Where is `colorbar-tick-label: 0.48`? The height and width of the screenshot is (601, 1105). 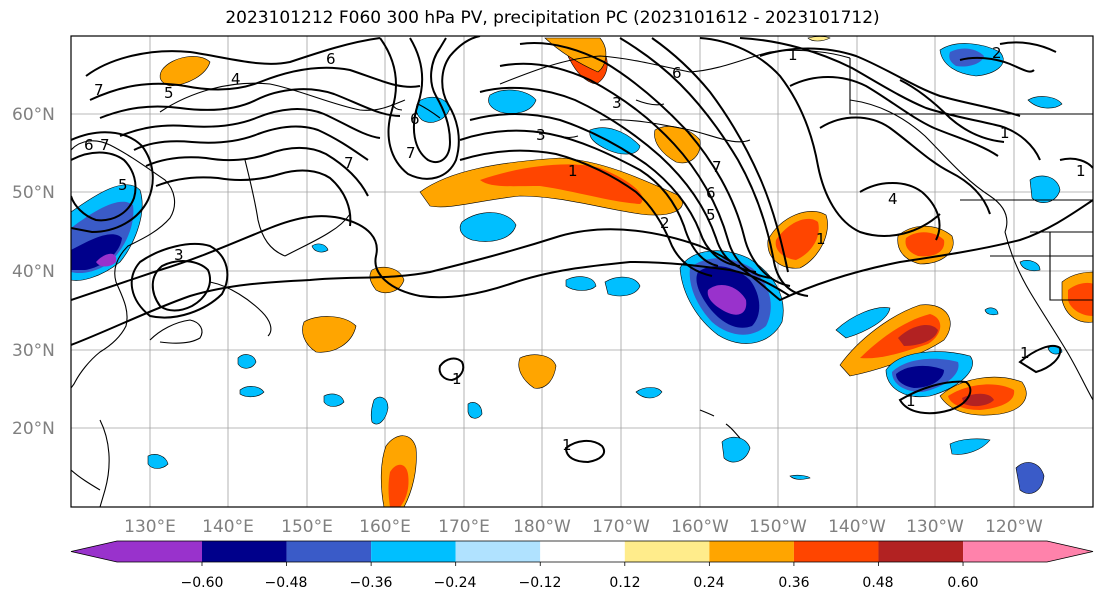
colorbar-tick-label: 0.48 is located at coordinates (877, 583).